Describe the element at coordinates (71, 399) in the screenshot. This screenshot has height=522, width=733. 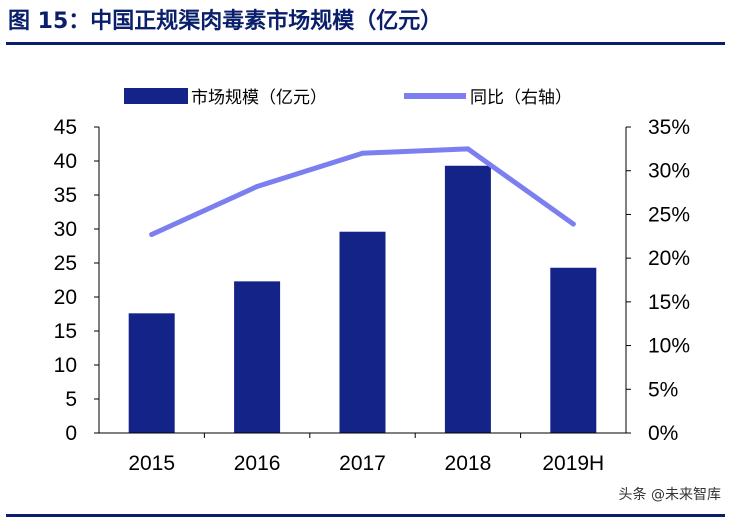
I see `left-tick-label: 5` at that location.